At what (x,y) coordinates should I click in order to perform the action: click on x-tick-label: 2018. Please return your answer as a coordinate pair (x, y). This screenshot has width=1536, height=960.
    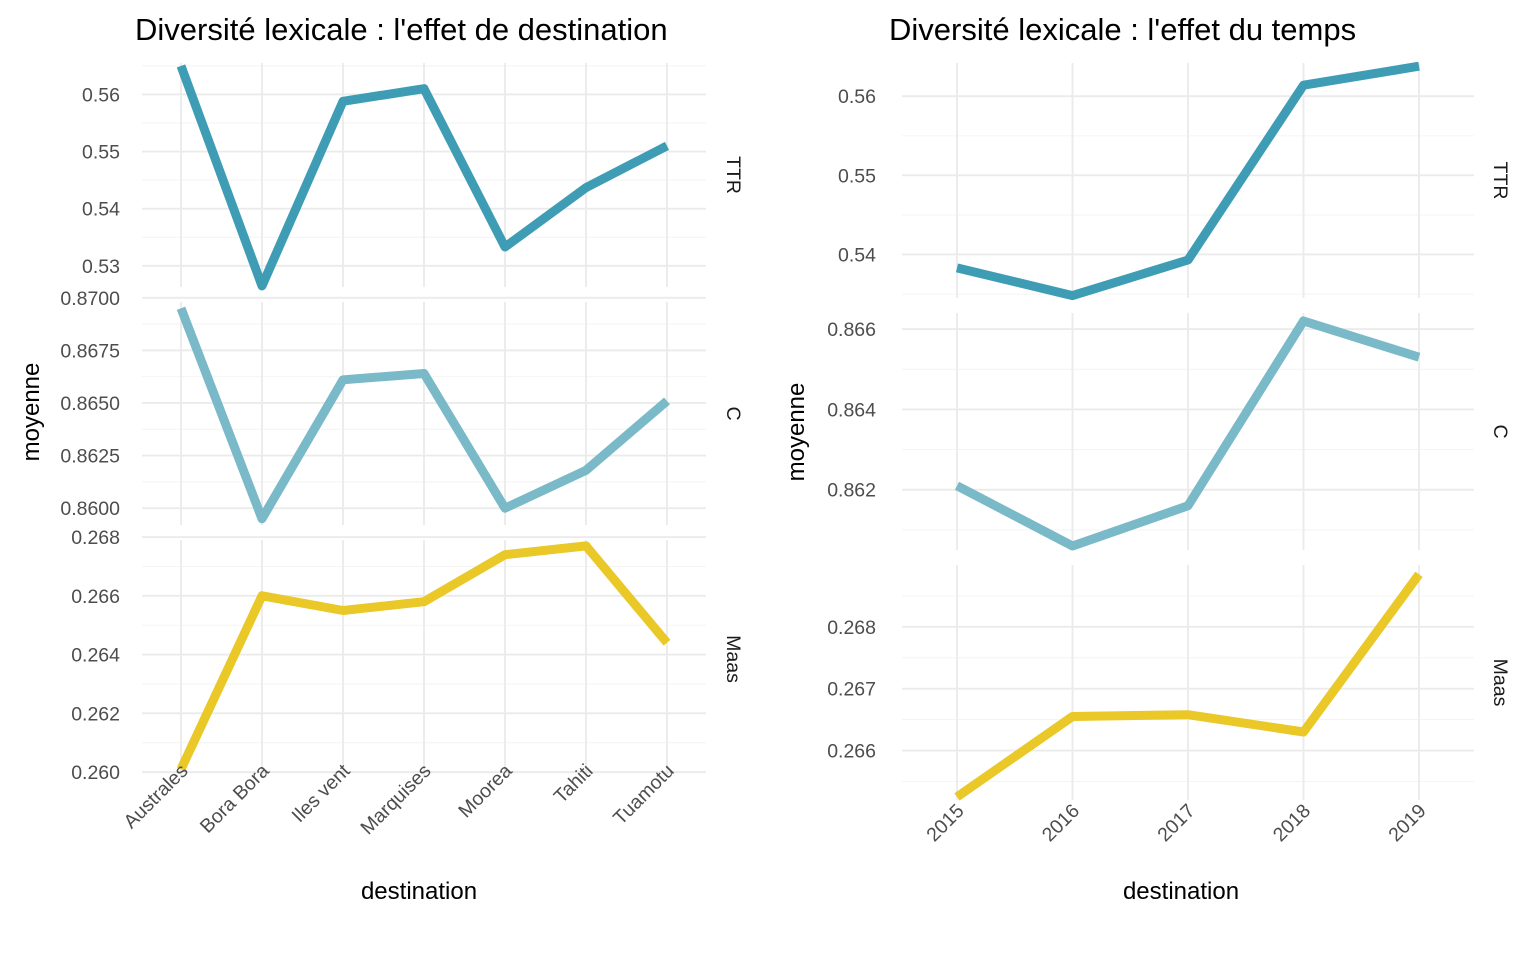
    Looking at the image, I should click on (1292, 823).